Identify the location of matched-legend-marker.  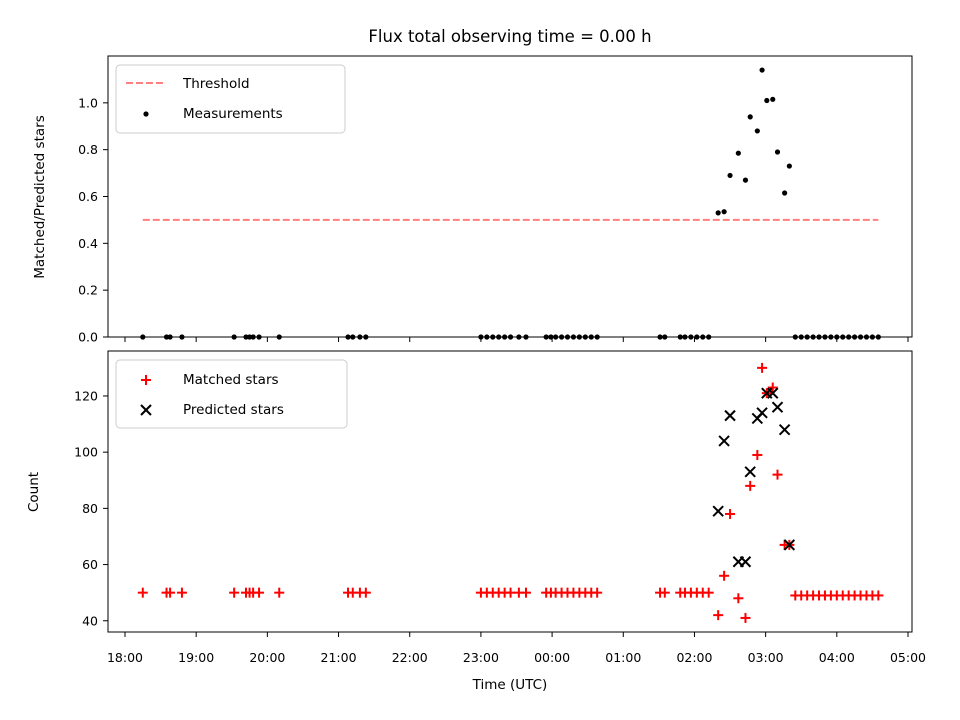
(146, 380).